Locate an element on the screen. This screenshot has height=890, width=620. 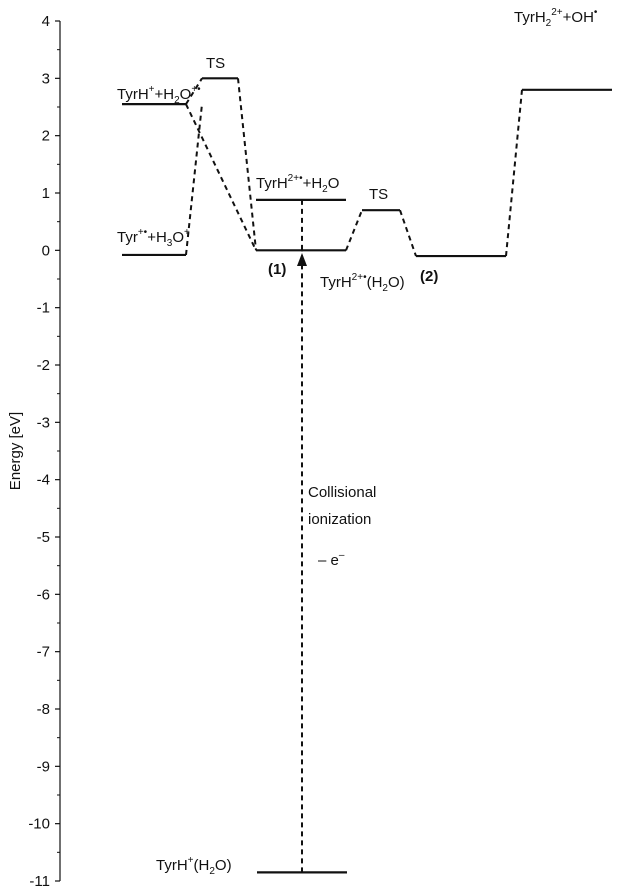
label-ts1: TS is located at coordinates (215, 63).